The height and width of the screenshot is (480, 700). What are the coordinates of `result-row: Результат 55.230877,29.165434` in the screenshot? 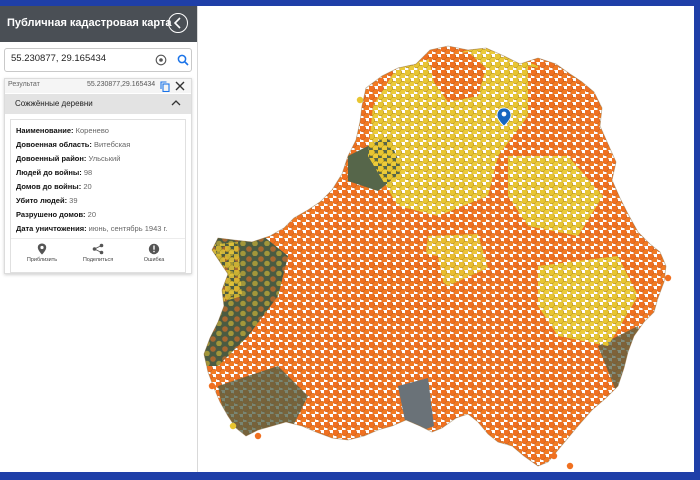 It's located at (98, 86).